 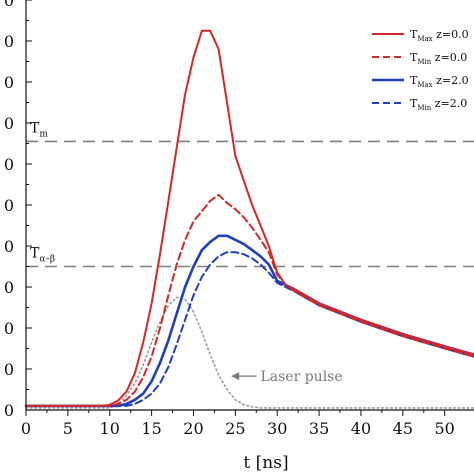 What do you see at coordinates (9, 205) in the screenshot?
I see `y-tick-label-5: 0` at bounding box center [9, 205].